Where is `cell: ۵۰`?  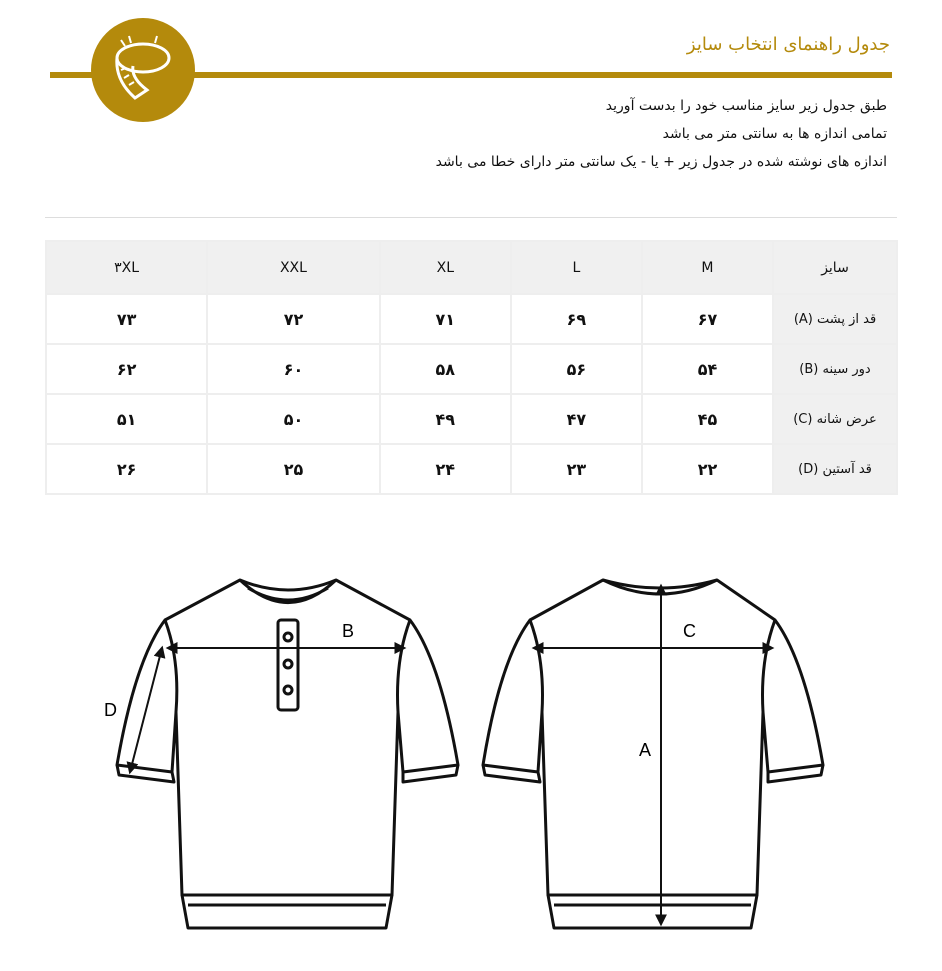
cell: ۵۰ is located at coordinates (293, 419).